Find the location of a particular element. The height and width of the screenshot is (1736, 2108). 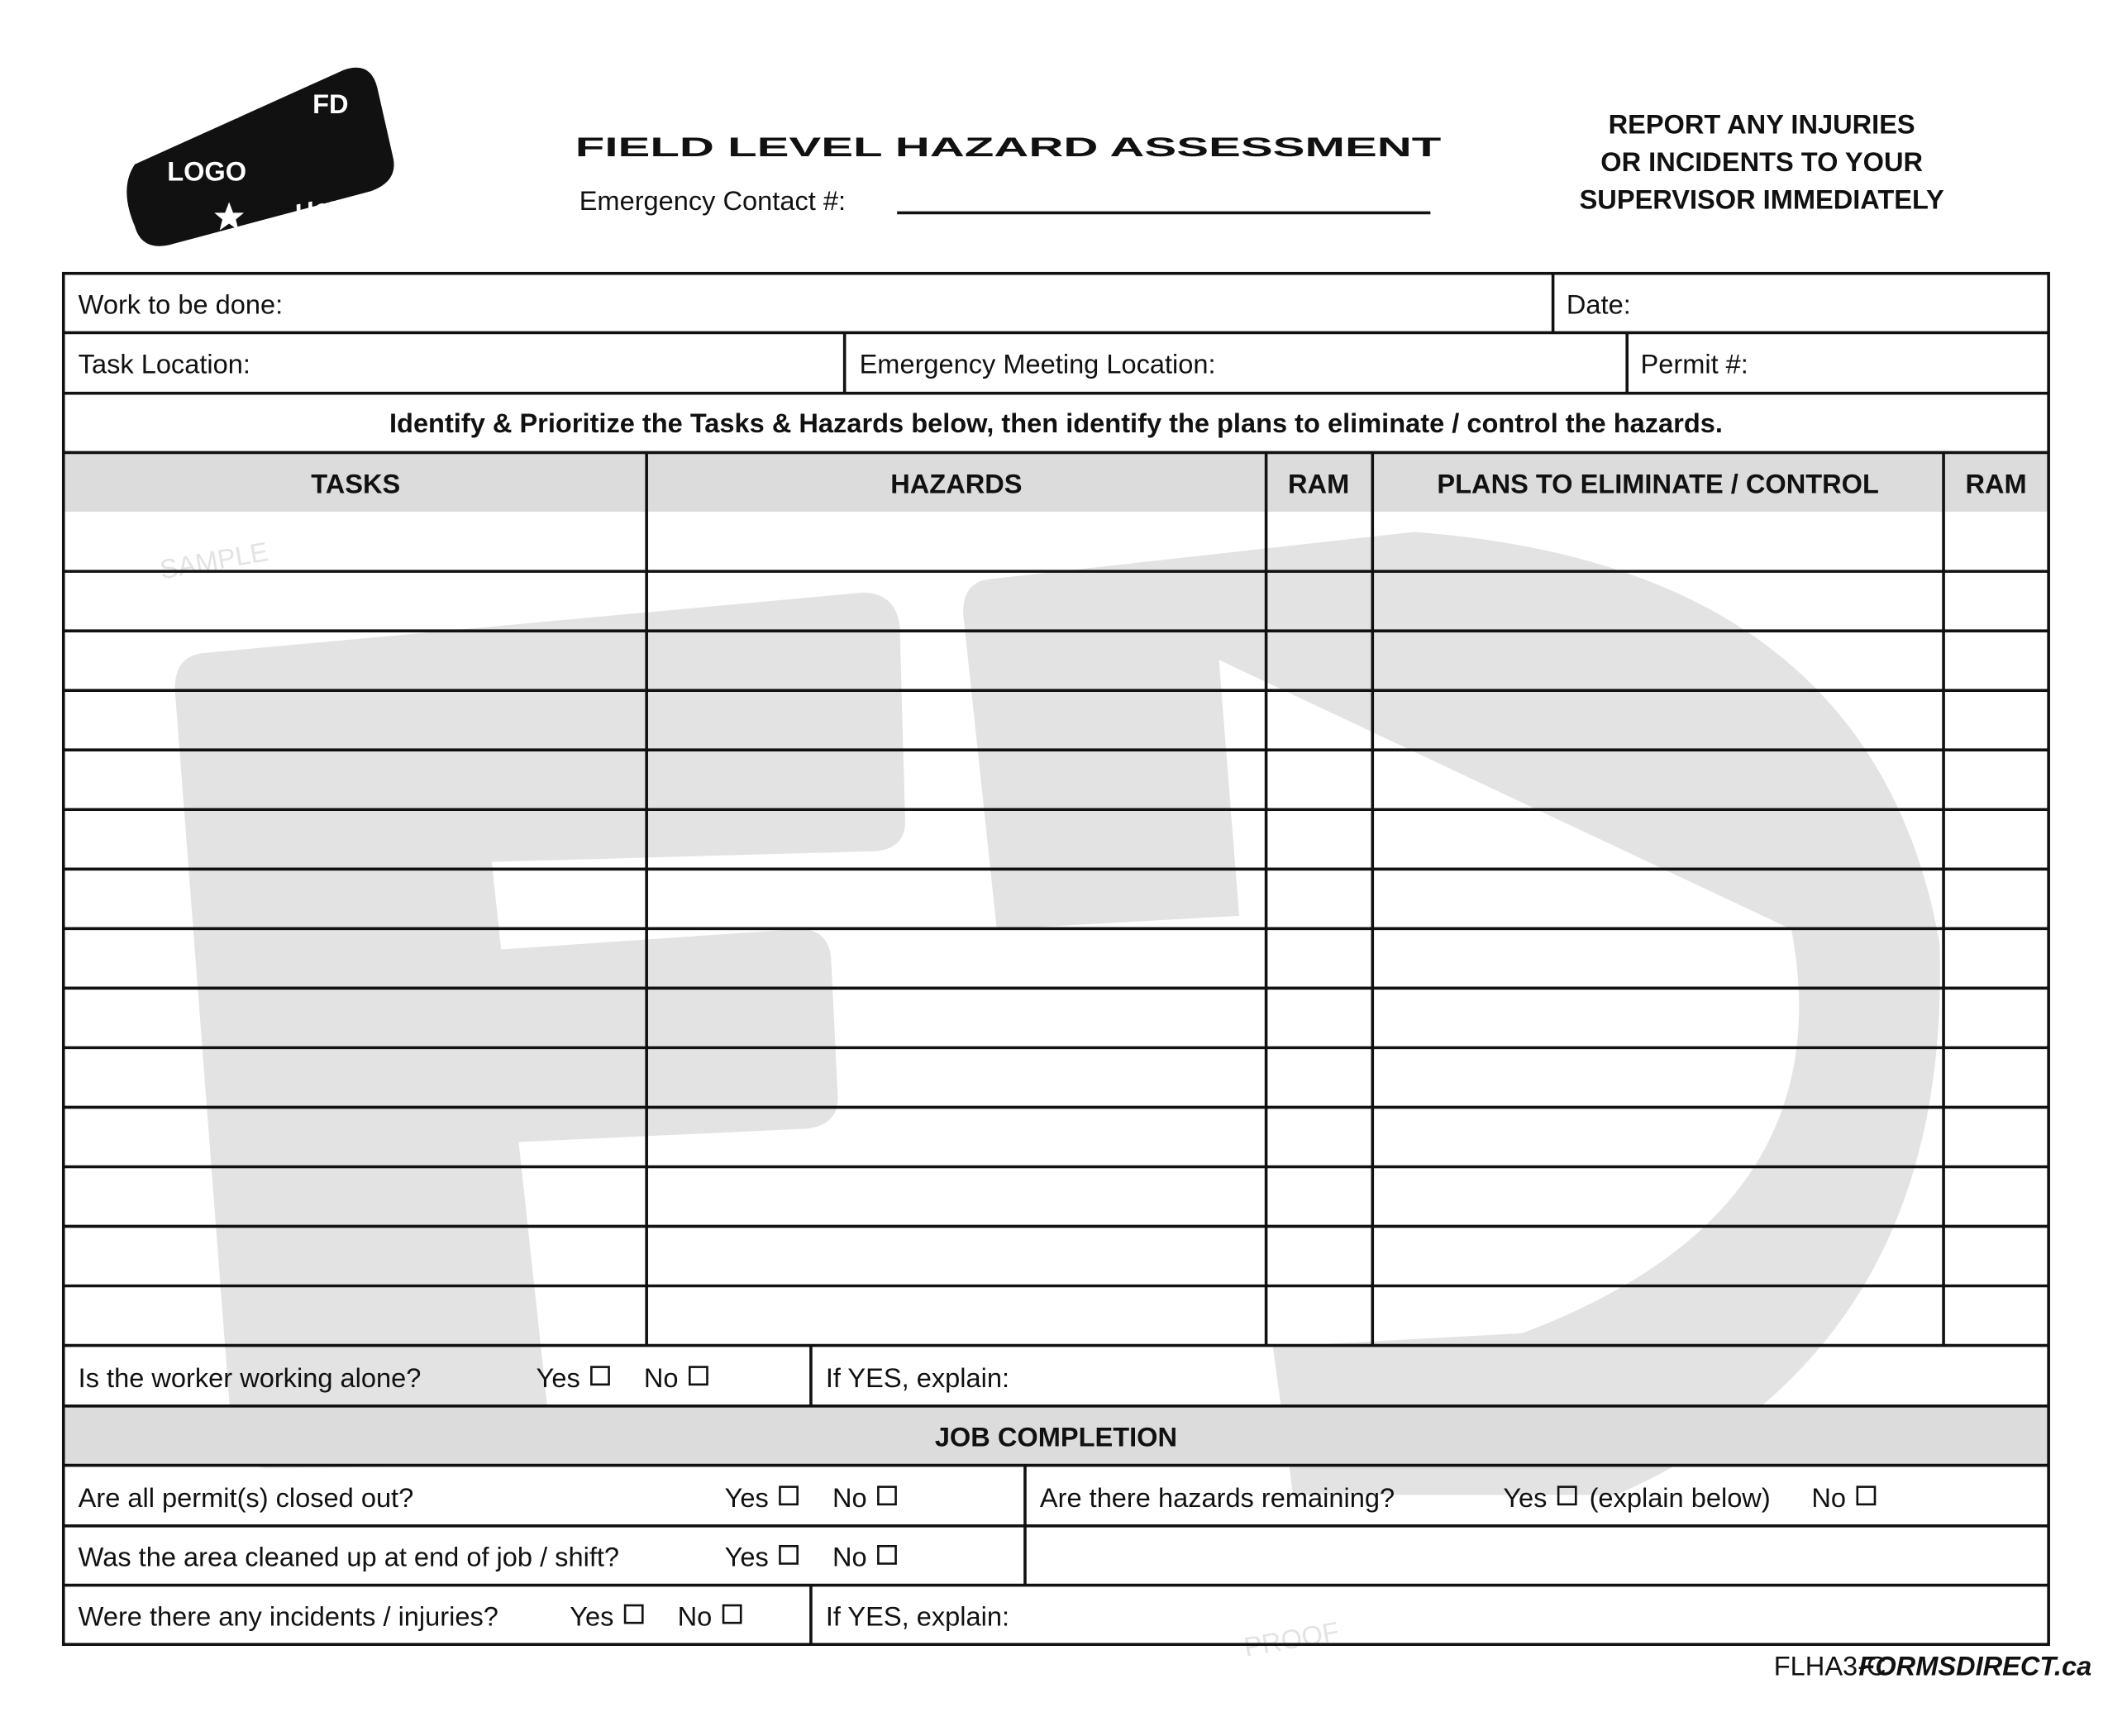

title: FIELD LEVEL HAZARD ASSESSMENT is located at coordinates (1008, 147).